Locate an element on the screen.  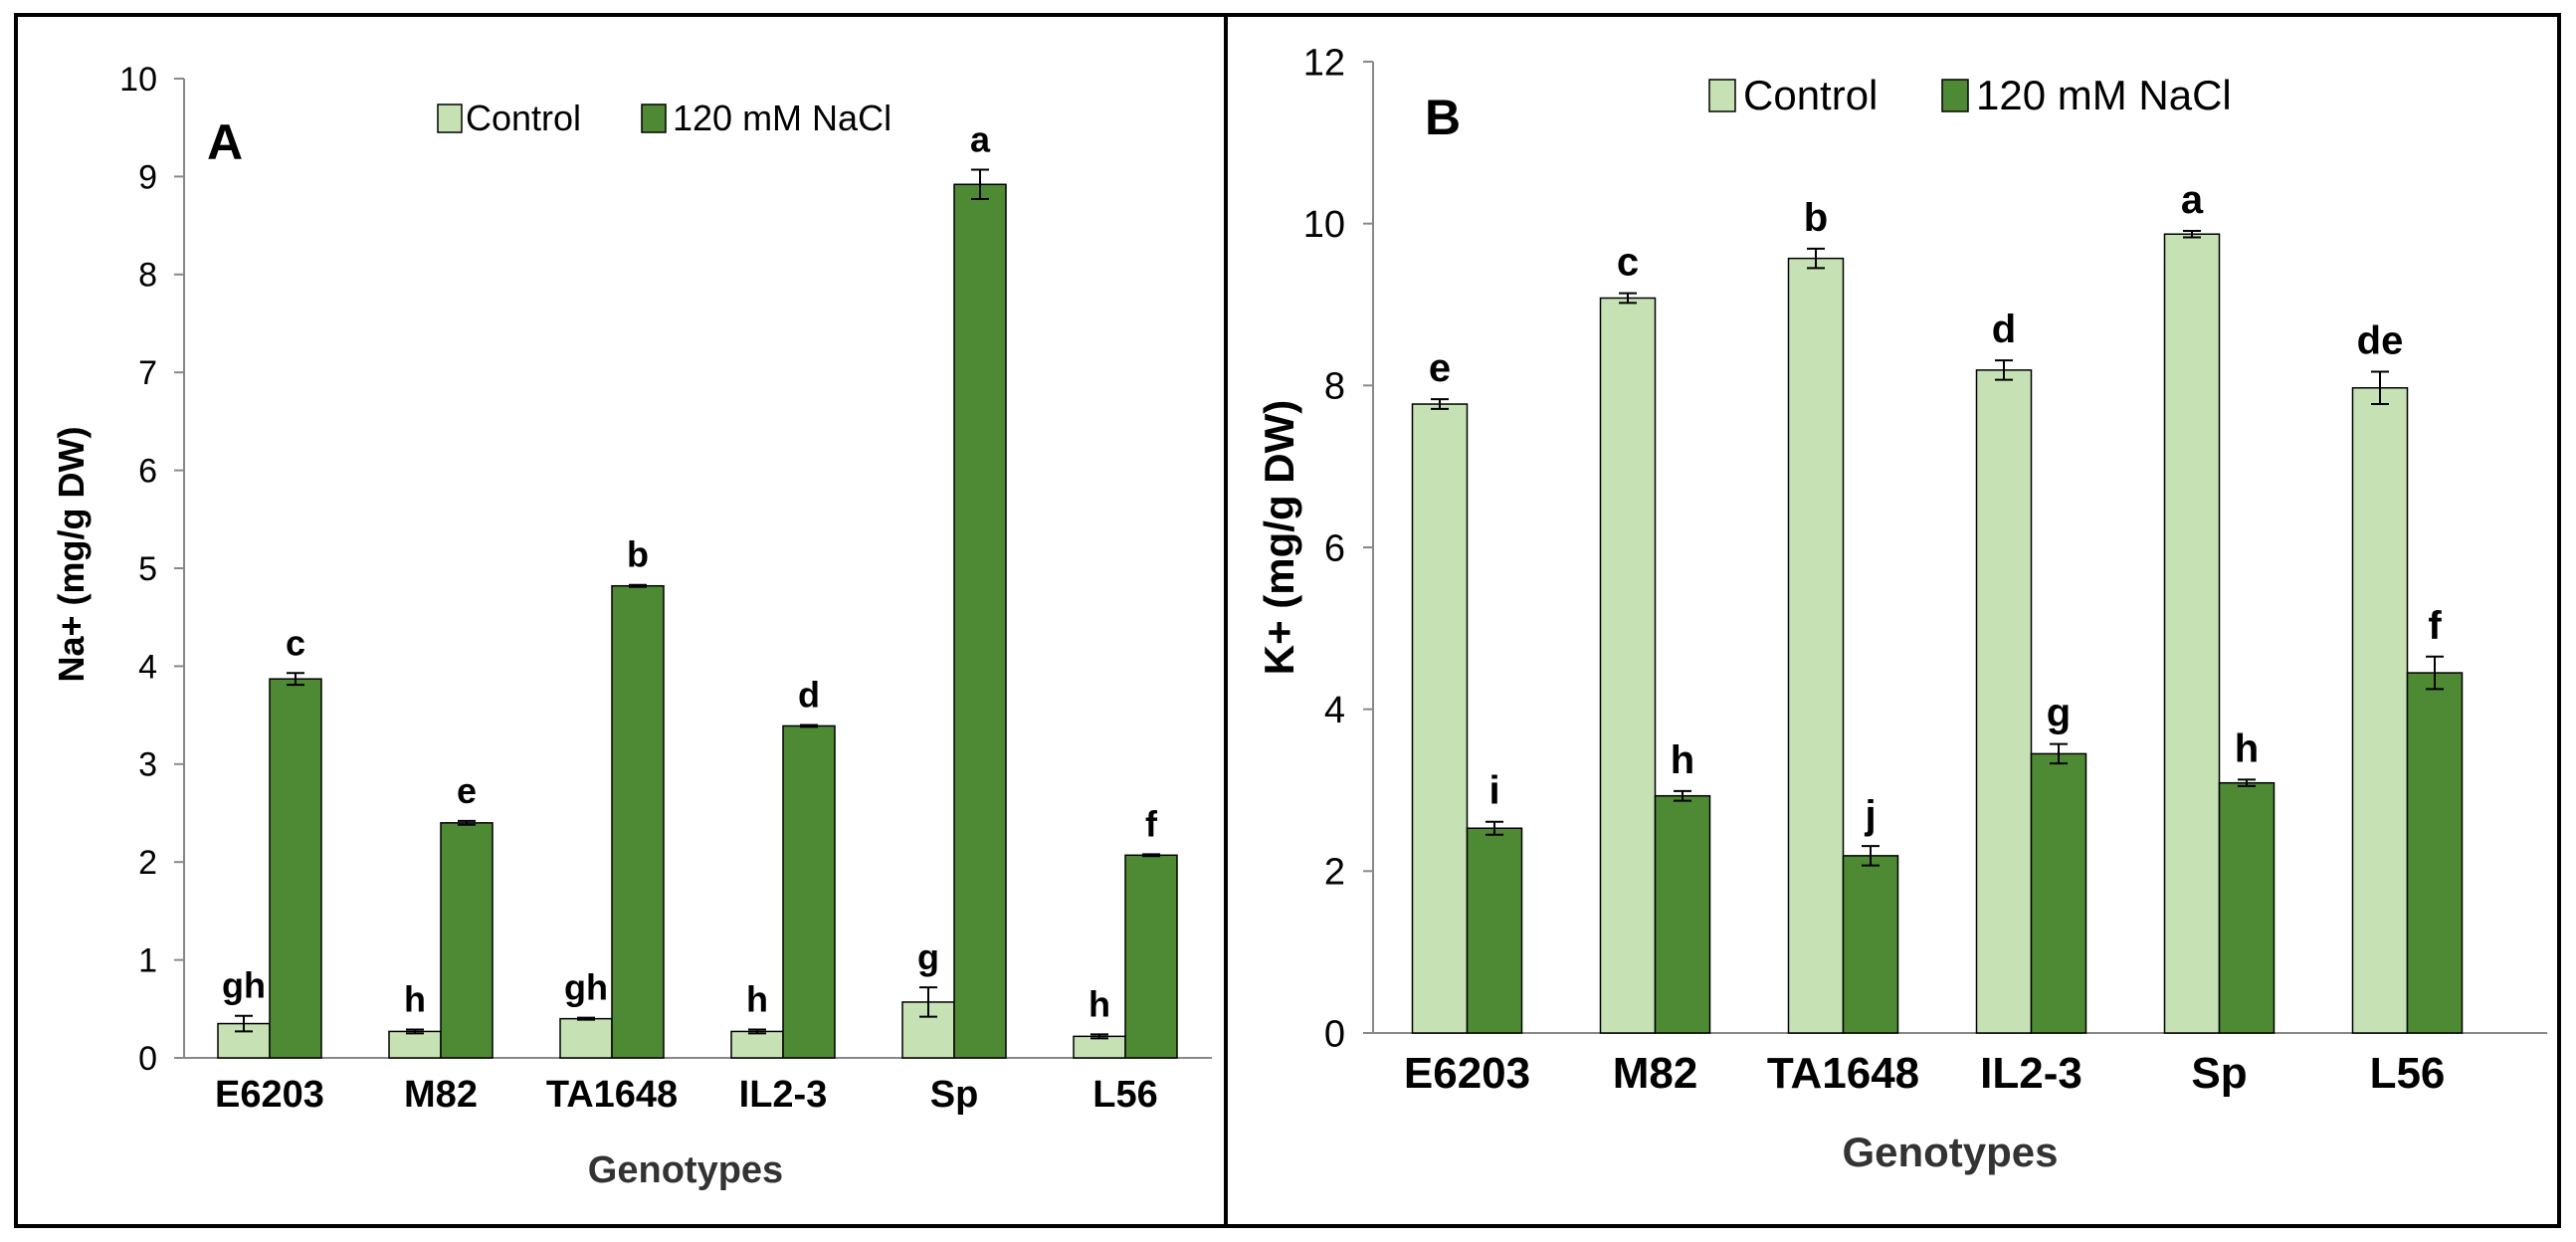
sig-letter-b-0-0: e is located at coordinates (1440, 368).